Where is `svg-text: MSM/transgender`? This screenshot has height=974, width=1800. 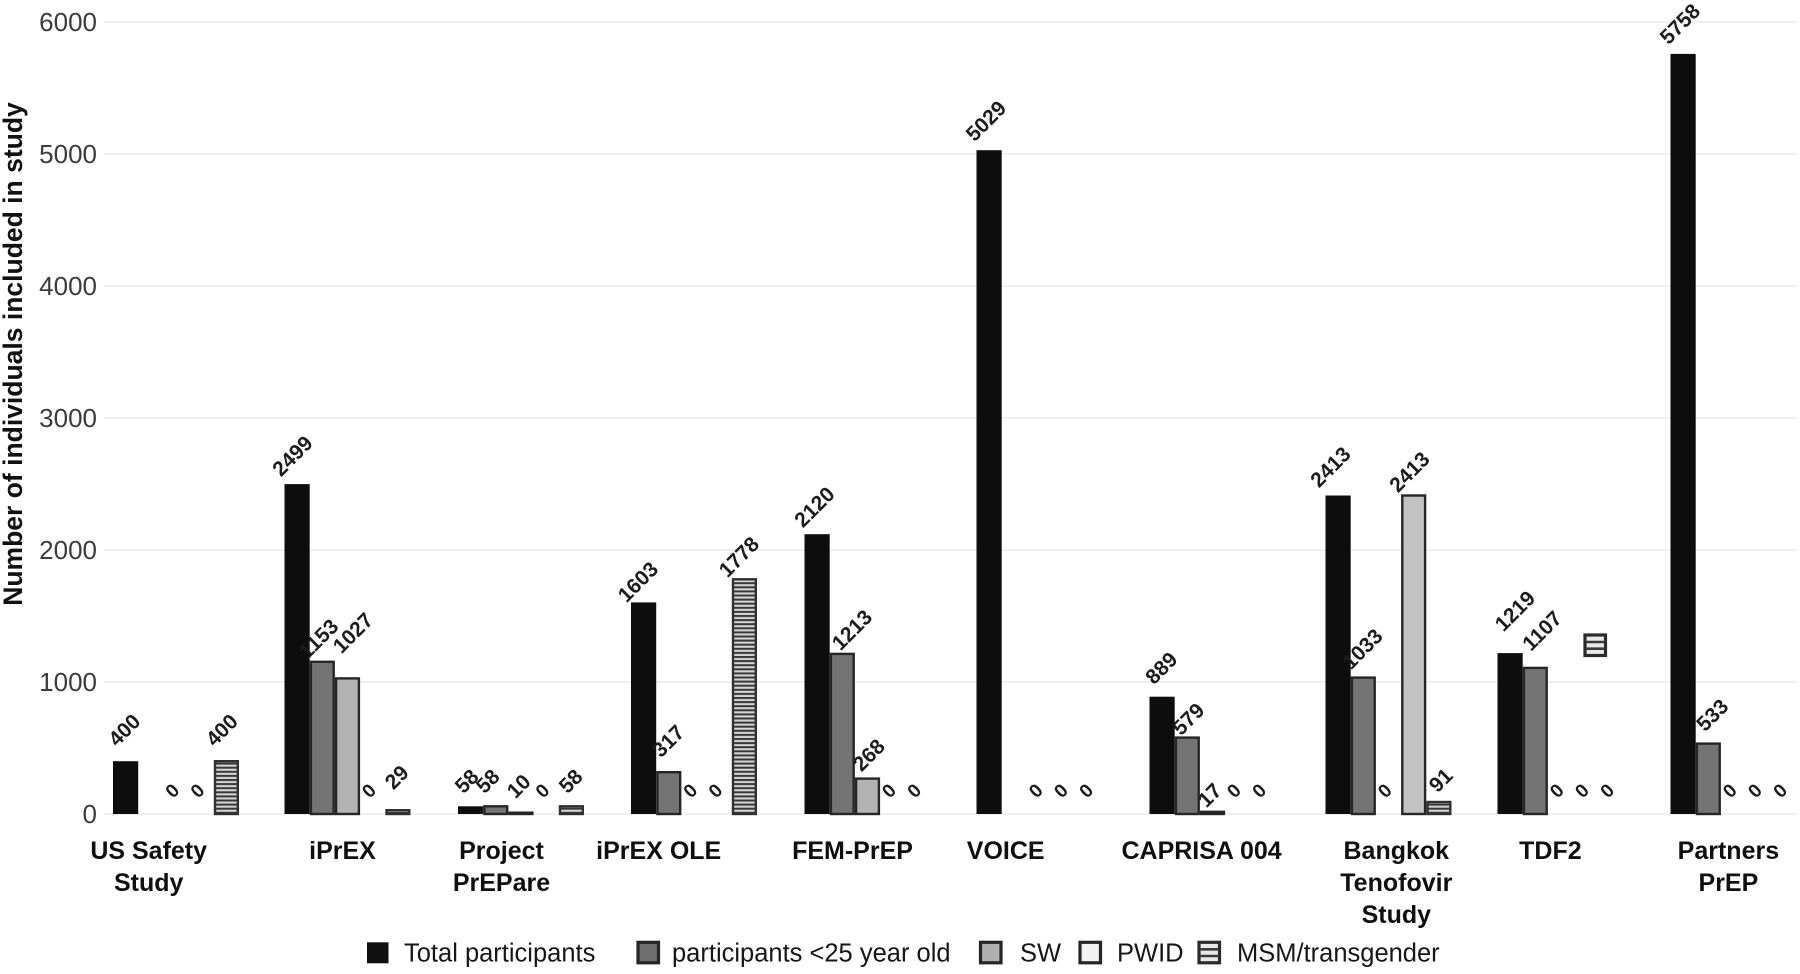
svg-text: MSM/transgender is located at coordinates (1338, 954).